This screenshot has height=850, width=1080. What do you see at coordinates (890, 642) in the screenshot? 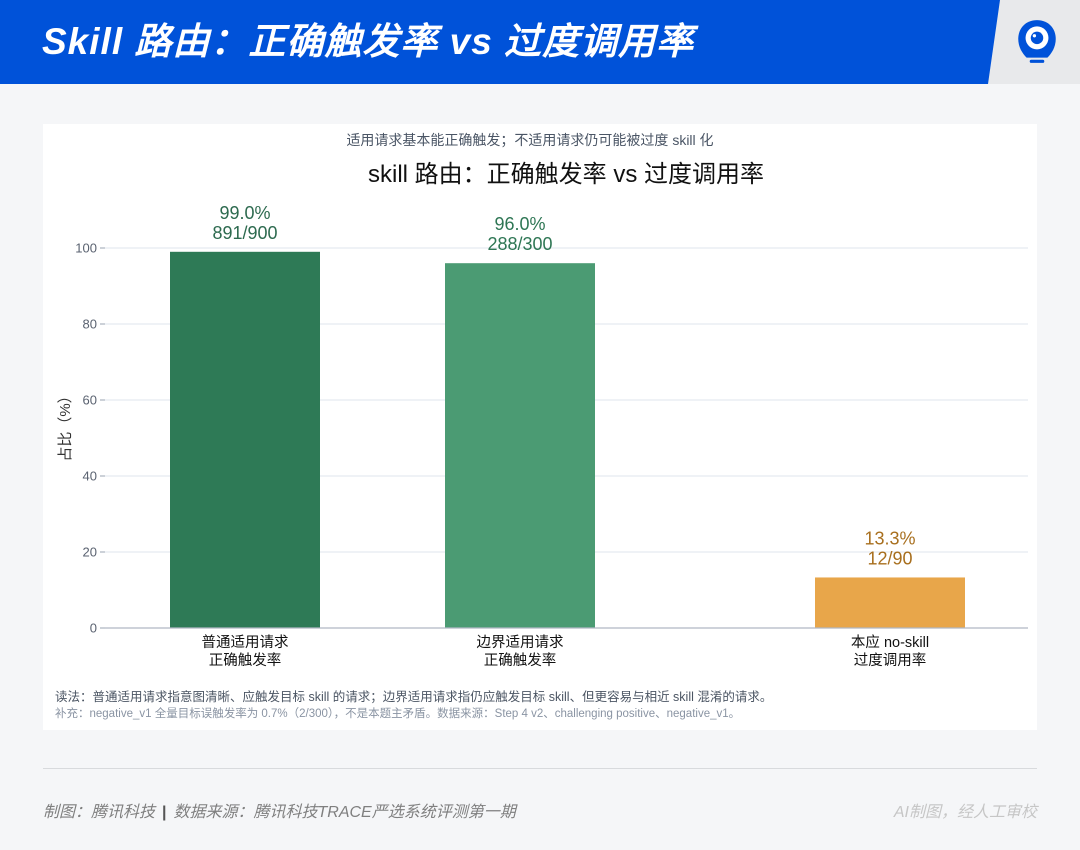
I see `x-category-label: 本应 no-skill` at bounding box center [890, 642].